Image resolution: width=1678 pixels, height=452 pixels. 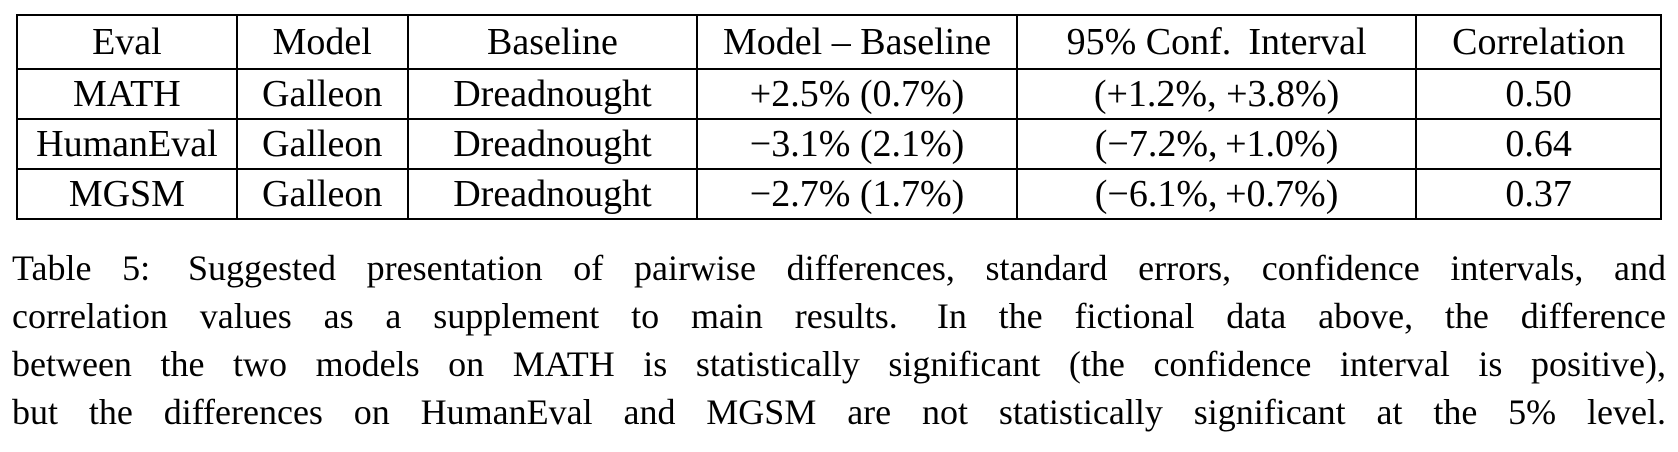 What do you see at coordinates (1538, 194) in the screenshot?
I see `cell-correlation: 0.37` at bounding box center [1538, 194].